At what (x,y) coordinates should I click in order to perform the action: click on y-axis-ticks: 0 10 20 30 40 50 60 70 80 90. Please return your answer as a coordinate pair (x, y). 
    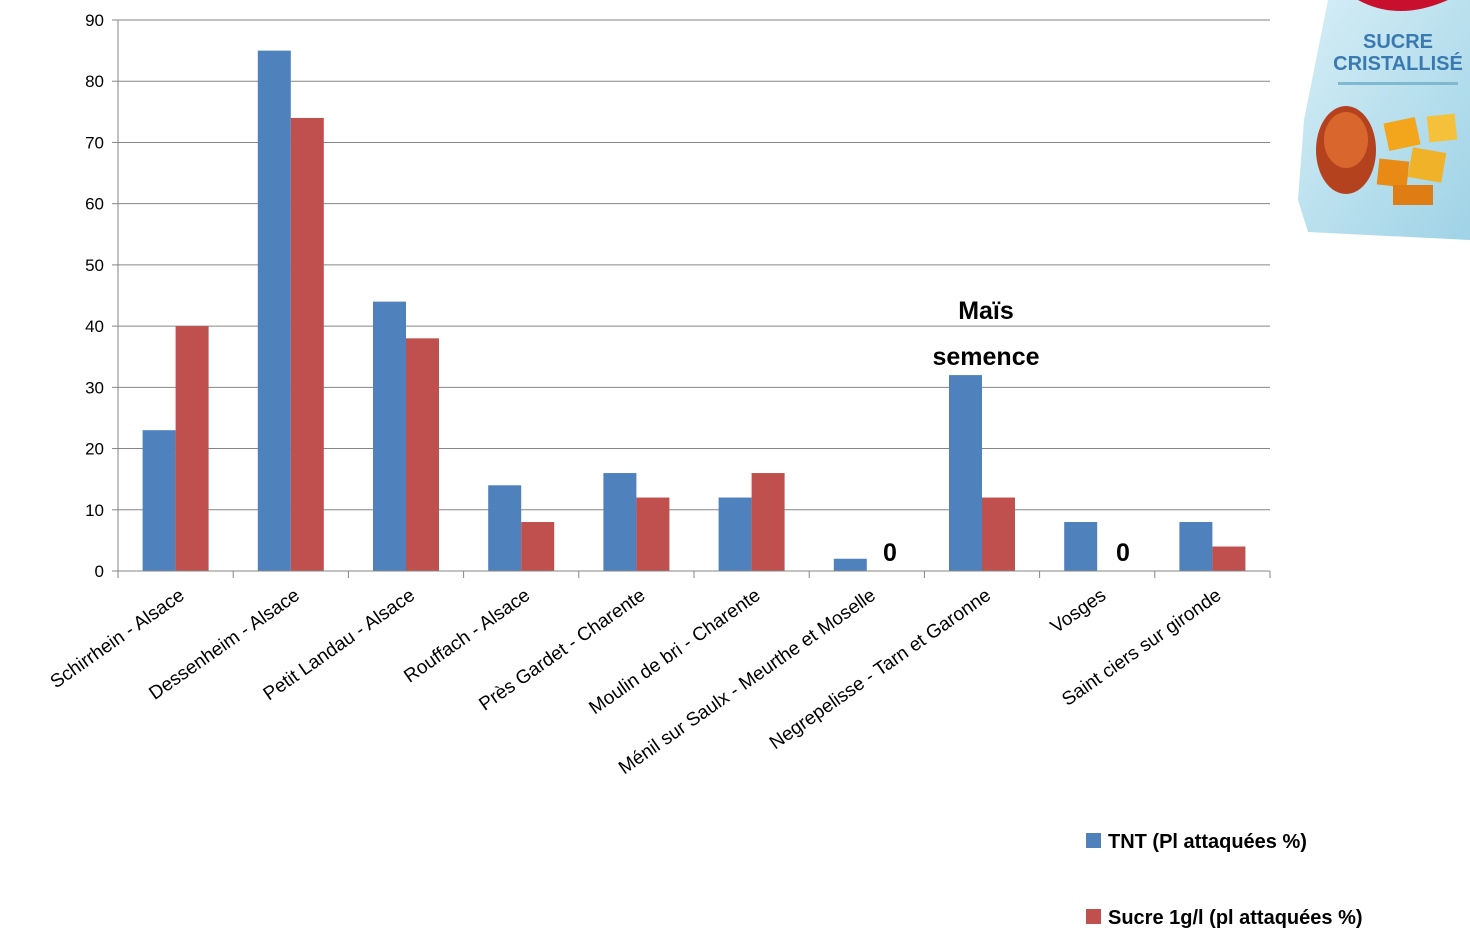
    Looking at the image, I should click on (101, 296).